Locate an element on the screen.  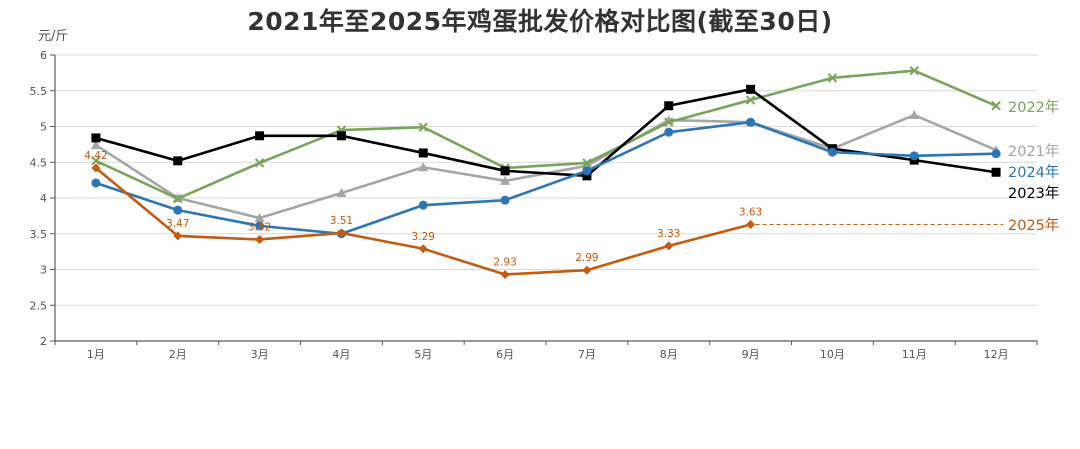
y-tick-label: 2 is located at coordinates (43, 341).